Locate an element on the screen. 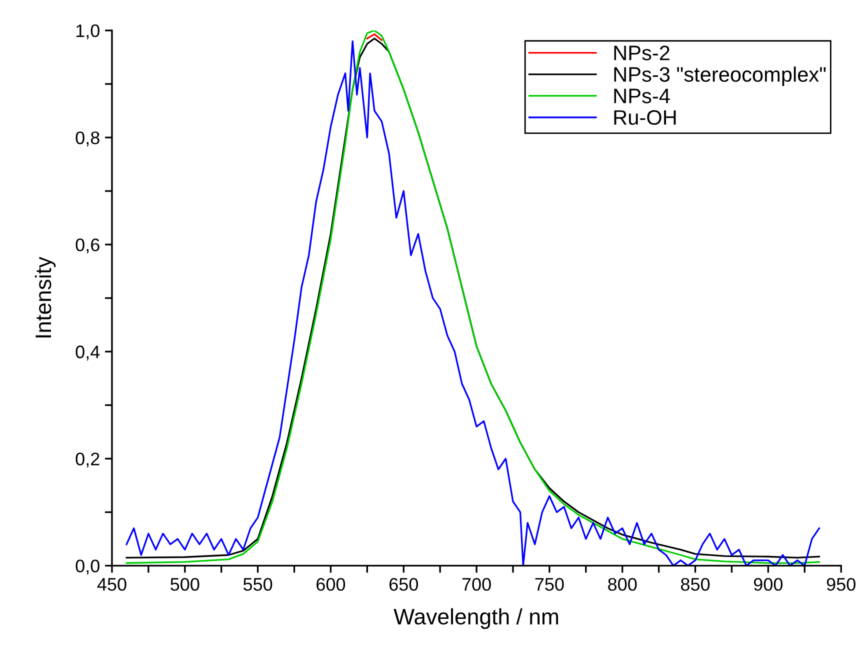 Image resolution: width=868 pixels, height=648 pixels. y-tick-label: 0,8 is located at coordinates (88, 138).